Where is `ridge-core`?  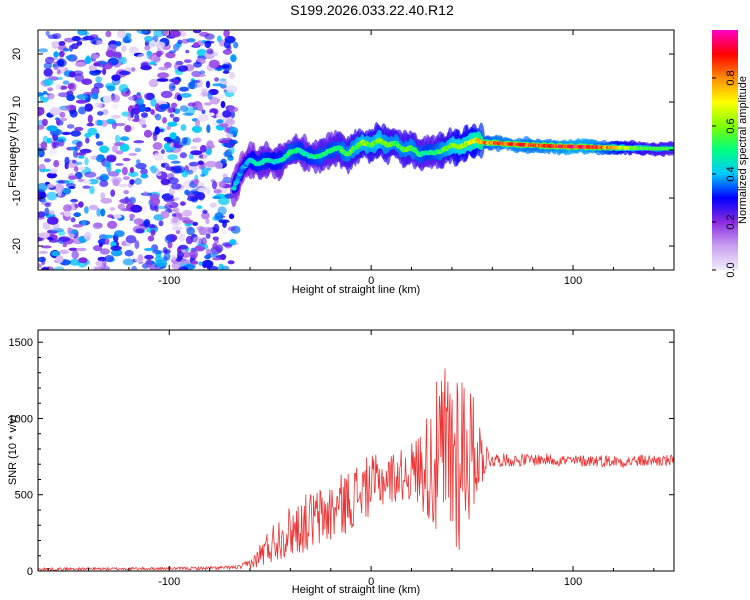 ridge-core is located at coordinates (672, 148).